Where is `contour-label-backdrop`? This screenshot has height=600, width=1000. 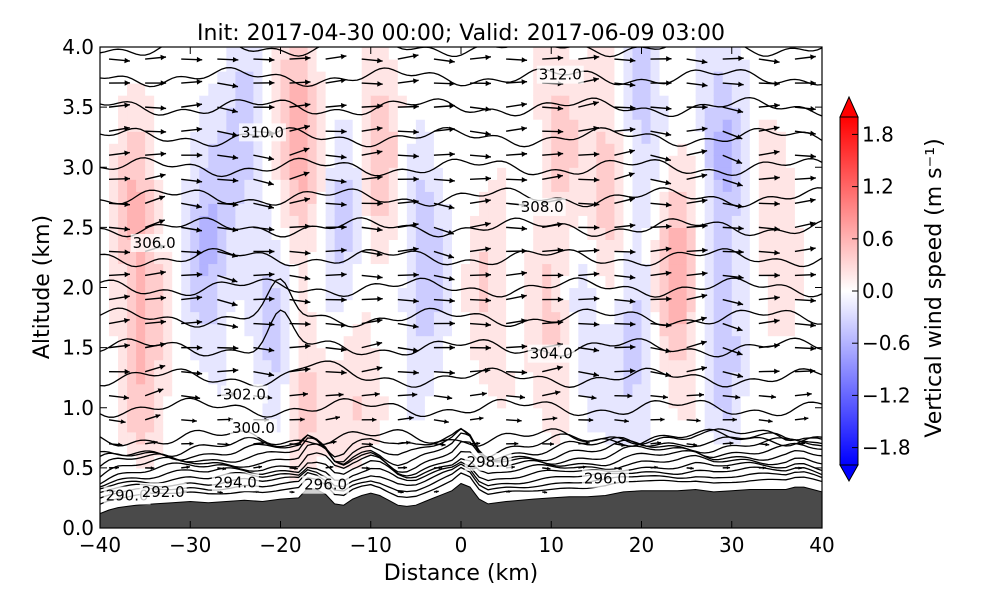 contour-label-backdrop is located at coordinates (253, 428).